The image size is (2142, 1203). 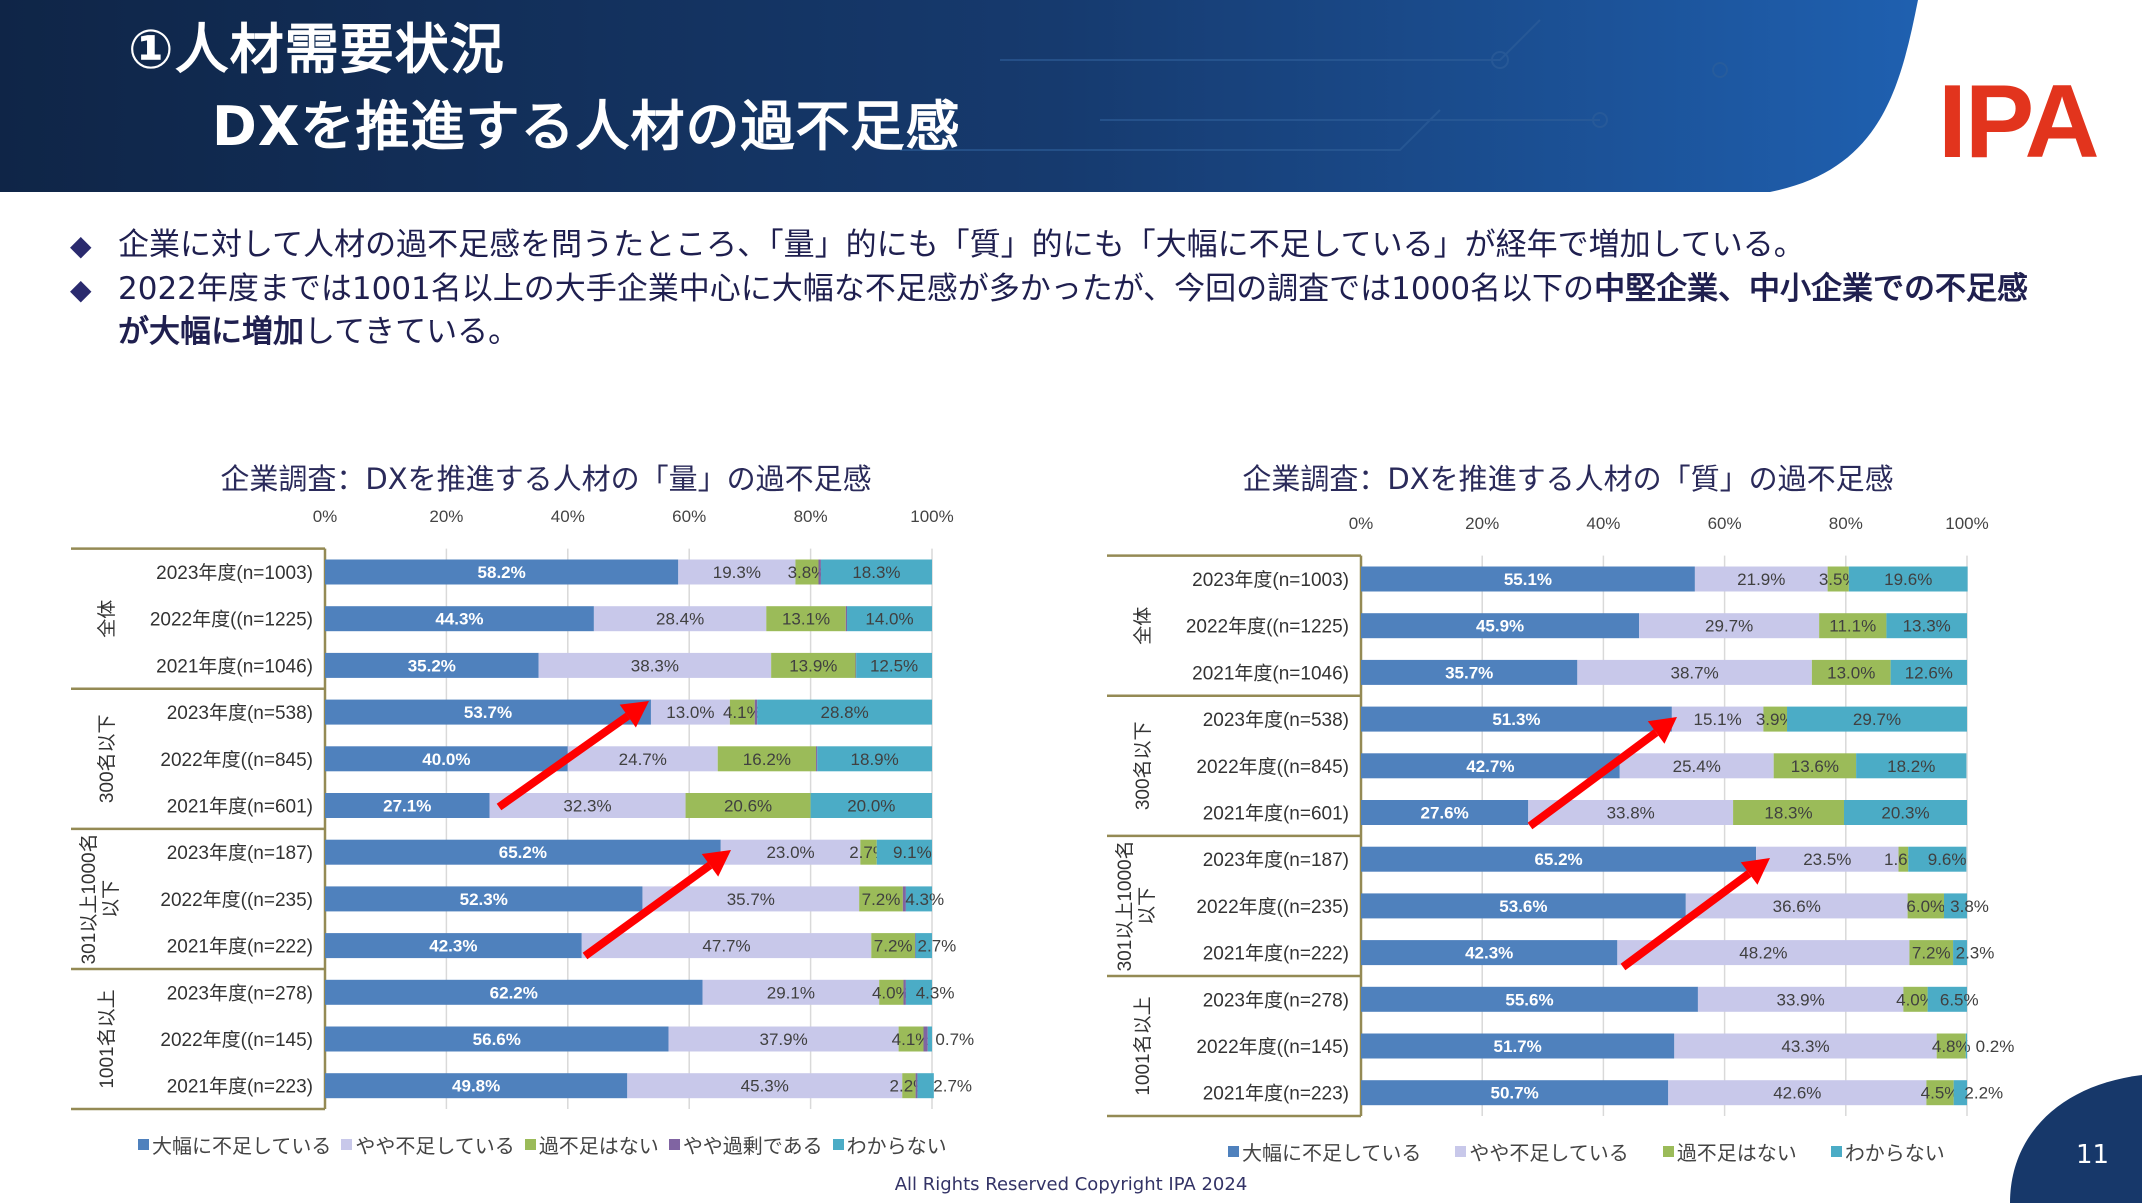 I want to click on legend-label: 過不足はない, so click(x=598, y=1146).